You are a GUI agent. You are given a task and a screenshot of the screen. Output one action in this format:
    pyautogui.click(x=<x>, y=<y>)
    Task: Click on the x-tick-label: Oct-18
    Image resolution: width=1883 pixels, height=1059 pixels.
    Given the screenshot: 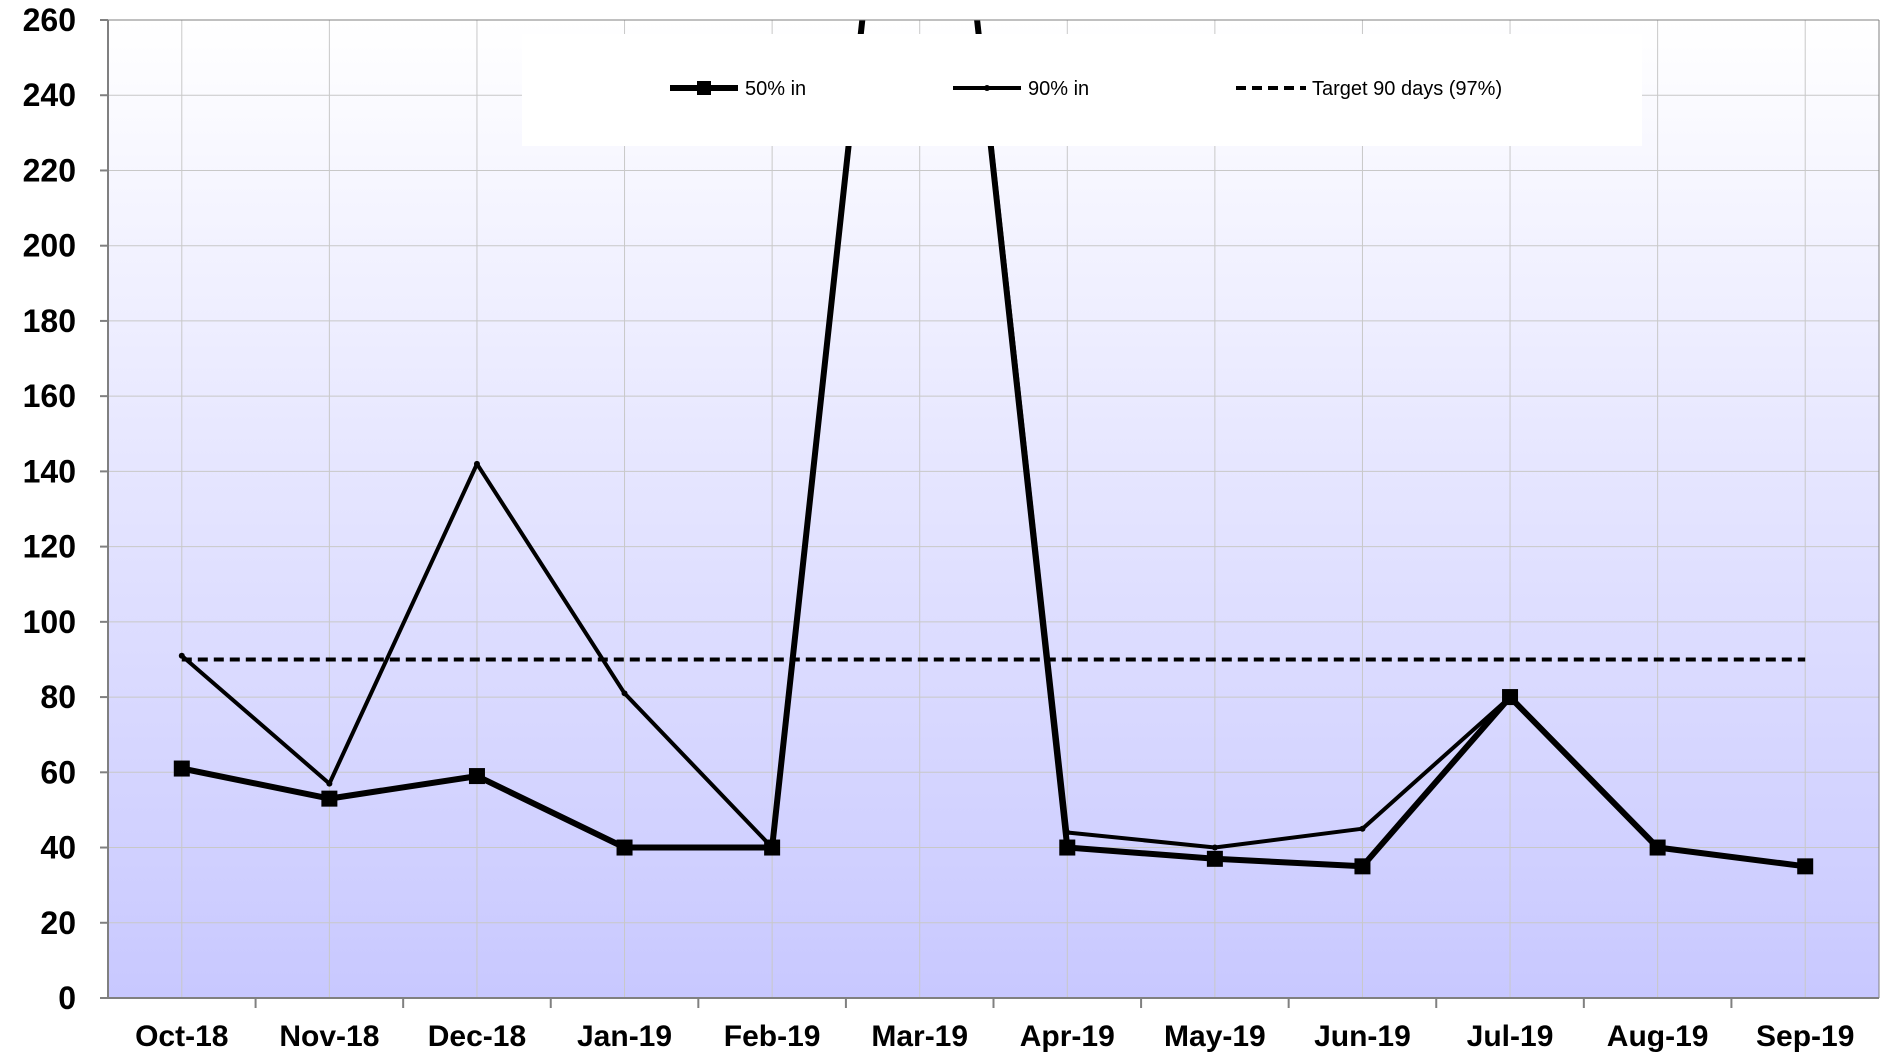 What is the action you would take?
    pyautogui.click(x=181, y=1036)
    